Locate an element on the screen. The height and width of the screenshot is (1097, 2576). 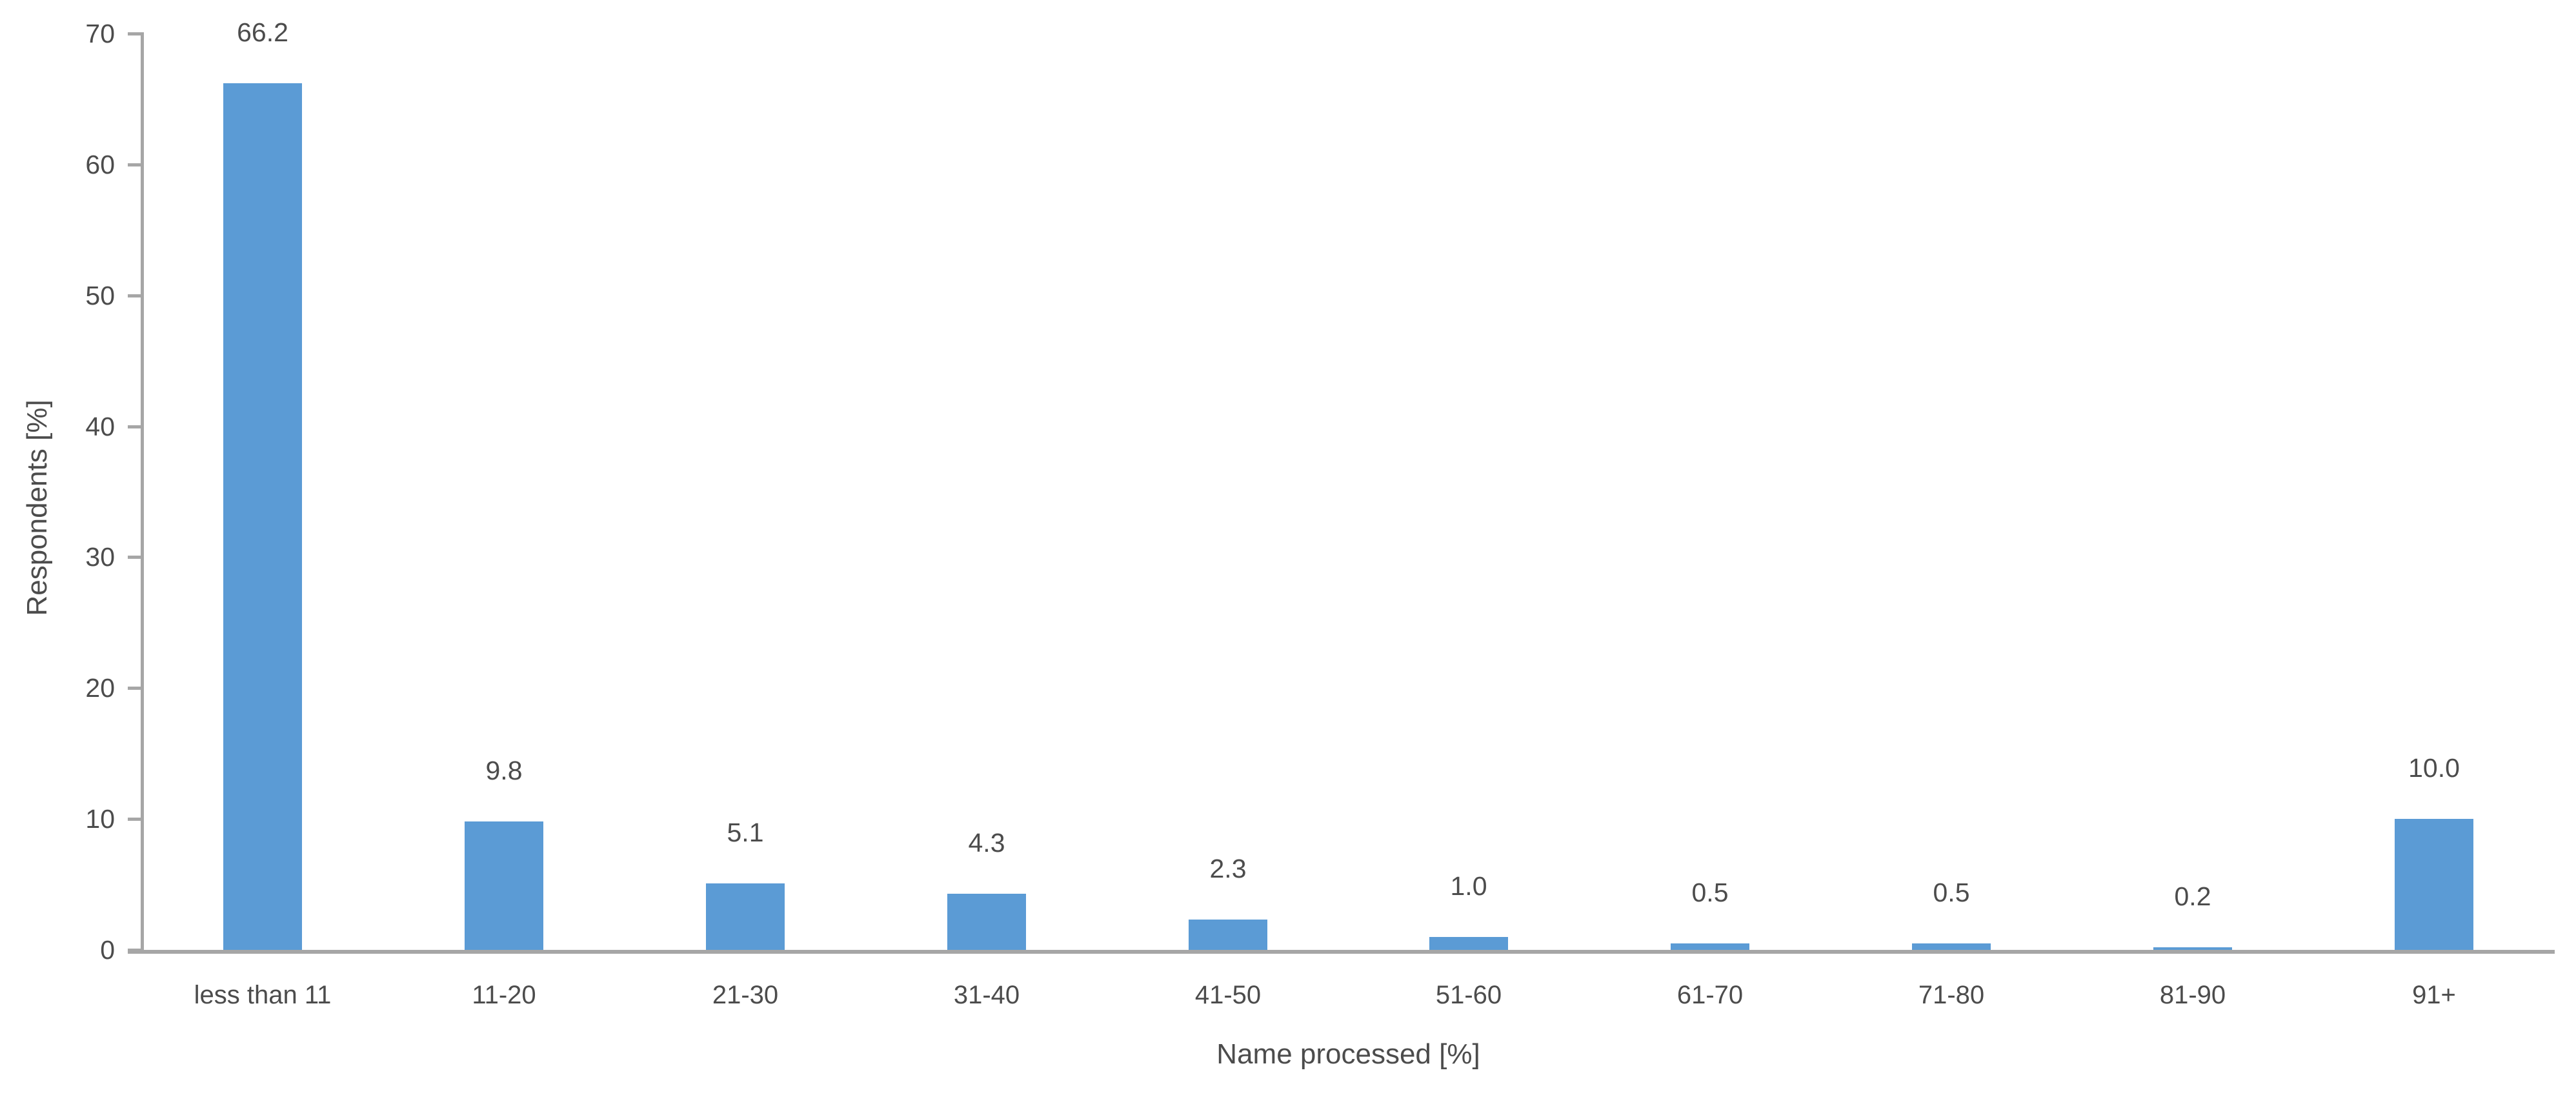
x-category-label: 61-70 is located at coordinates (1710, 995).